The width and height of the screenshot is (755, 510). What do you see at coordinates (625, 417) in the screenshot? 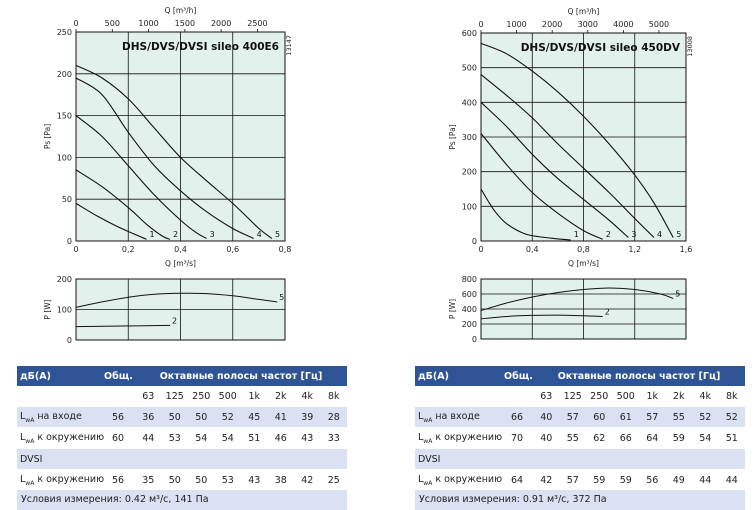
I see `band-value: 61` at bounding box center [625, 417].